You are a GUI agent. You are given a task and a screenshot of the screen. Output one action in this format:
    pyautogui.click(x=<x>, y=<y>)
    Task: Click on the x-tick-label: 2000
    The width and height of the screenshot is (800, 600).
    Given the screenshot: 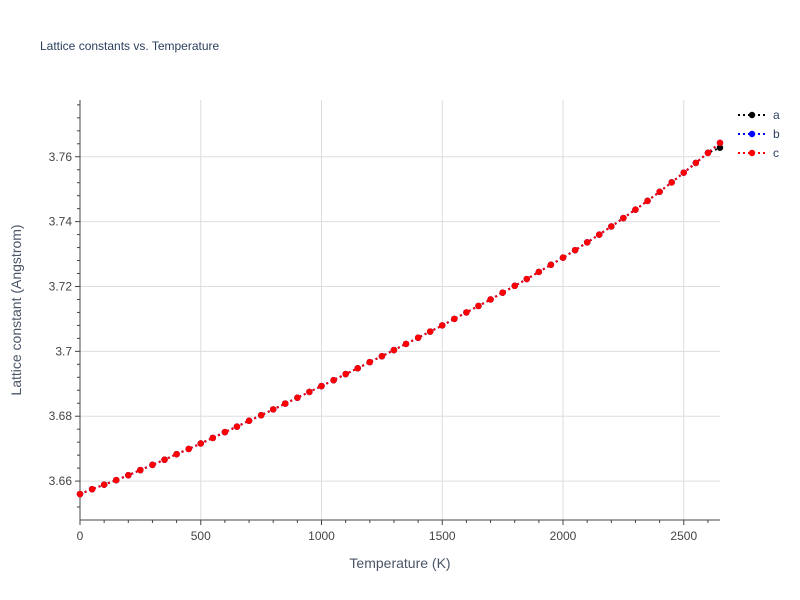 What is the action you would take?
    pyautogui.click(x=563, y=536)
    